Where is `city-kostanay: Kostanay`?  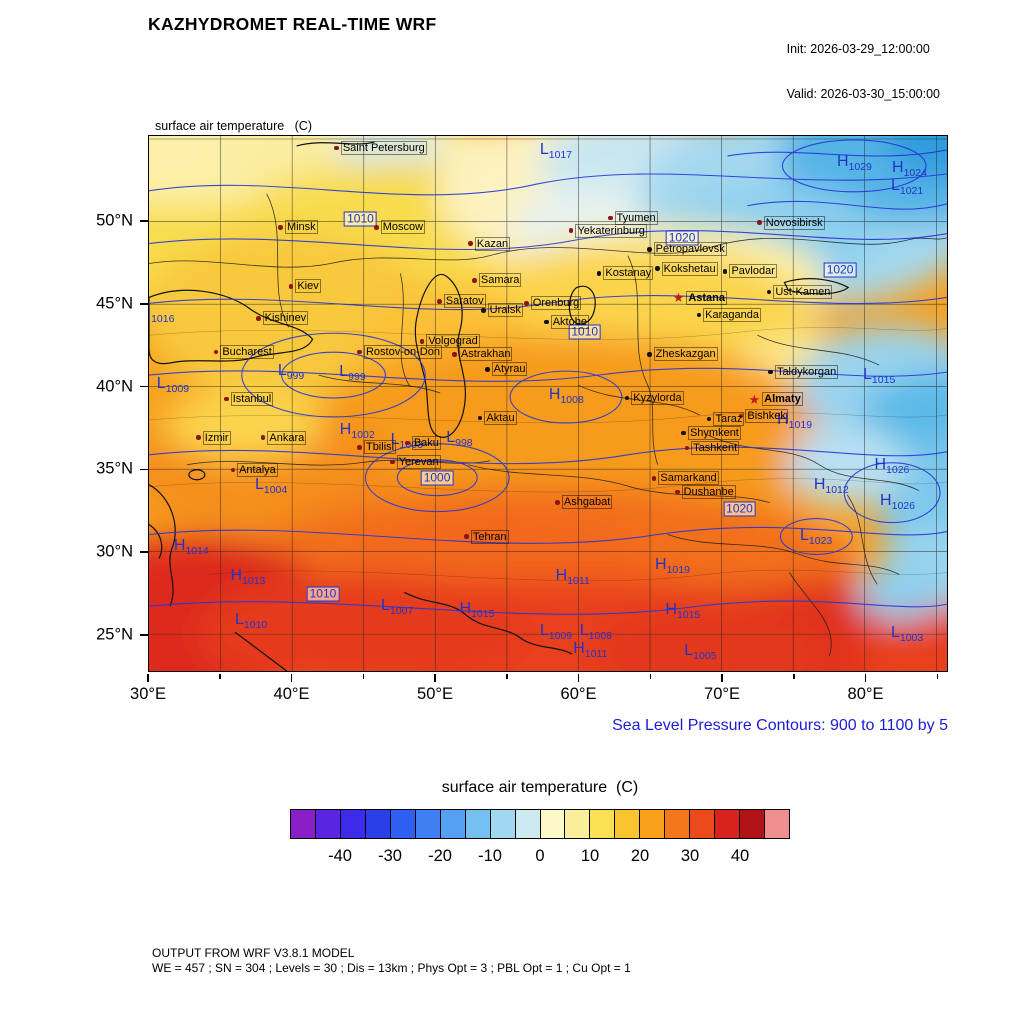
city-kostanay: Kostanay is located at coordinates (625, 273).